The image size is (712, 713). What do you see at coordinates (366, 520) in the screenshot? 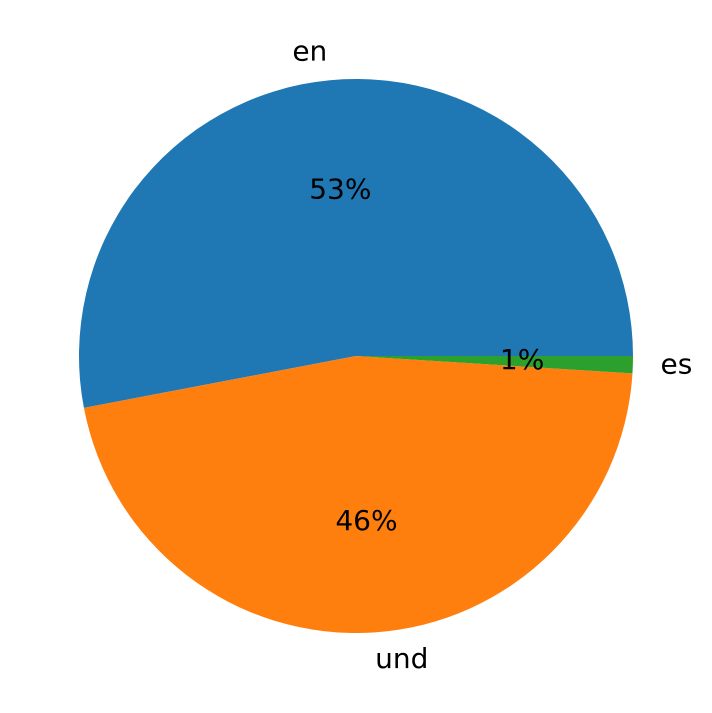
I see `percent-label: 46%` at bounding box center [366, 520].